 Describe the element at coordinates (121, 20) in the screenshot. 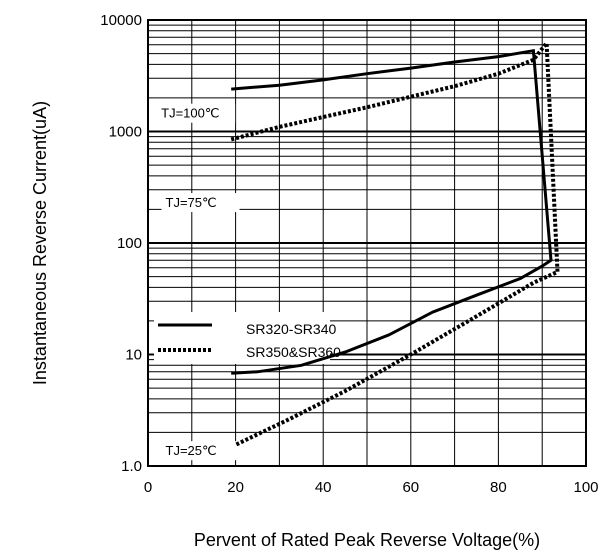

I see `y-tick-label: 10000` at that location.